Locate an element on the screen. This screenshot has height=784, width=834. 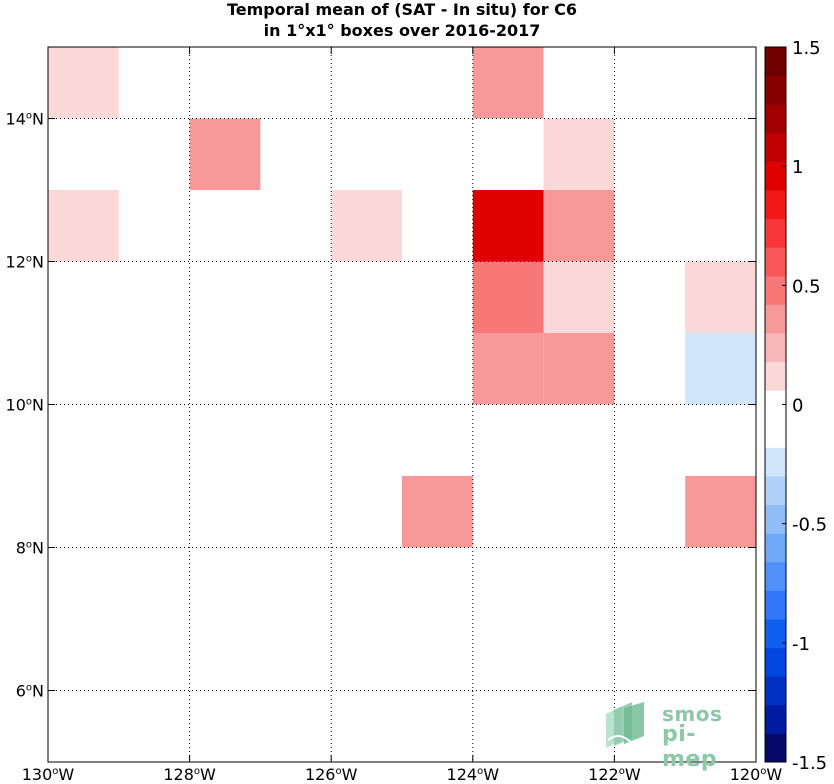
chart-title-line-1: Temporal mean of (SAT - In situ) for C6 is located at coordinates (402, 9).